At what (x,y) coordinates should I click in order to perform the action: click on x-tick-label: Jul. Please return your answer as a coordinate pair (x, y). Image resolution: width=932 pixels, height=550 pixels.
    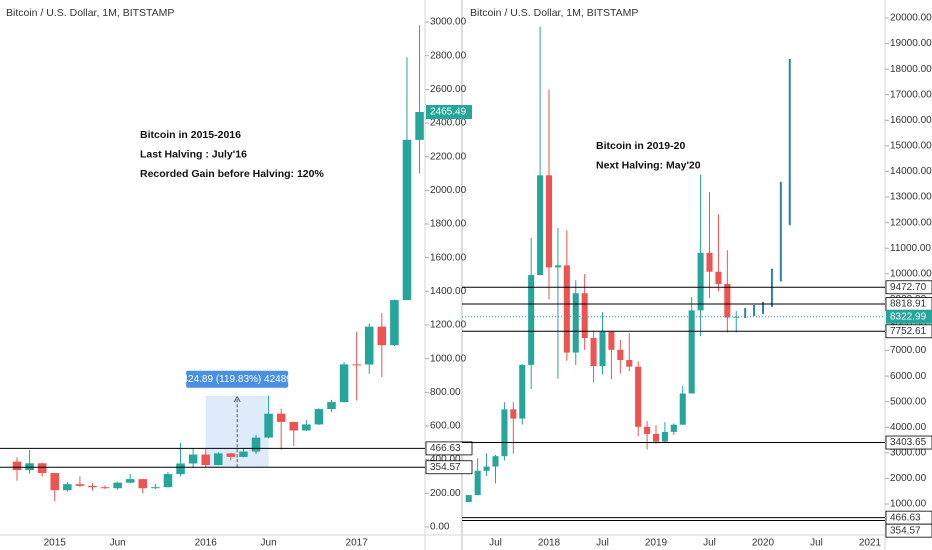
    Looking at the image, I should click on (495, 543).